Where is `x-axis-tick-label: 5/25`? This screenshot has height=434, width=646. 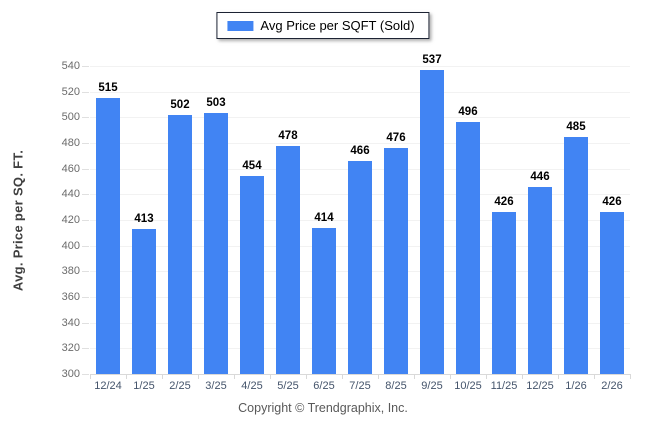
x-axis-tick-label: 5/25 is located at coordinates (288, 386).